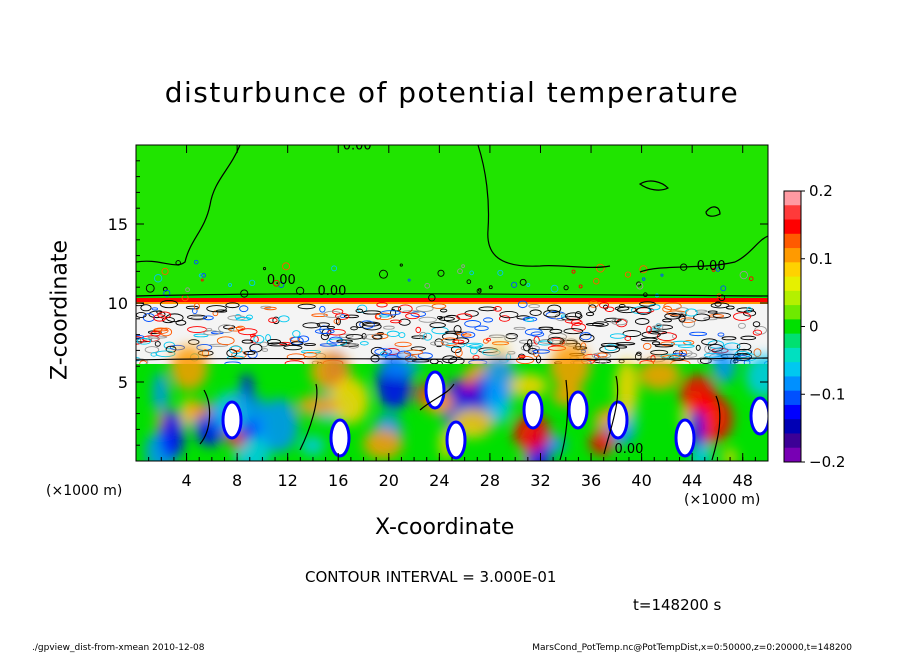 The width and height of the screenshot is (904, 654). Describe the element at coordinates (118, 224) in the screenshot. I see `y-tick-label-2: 15` at that location.